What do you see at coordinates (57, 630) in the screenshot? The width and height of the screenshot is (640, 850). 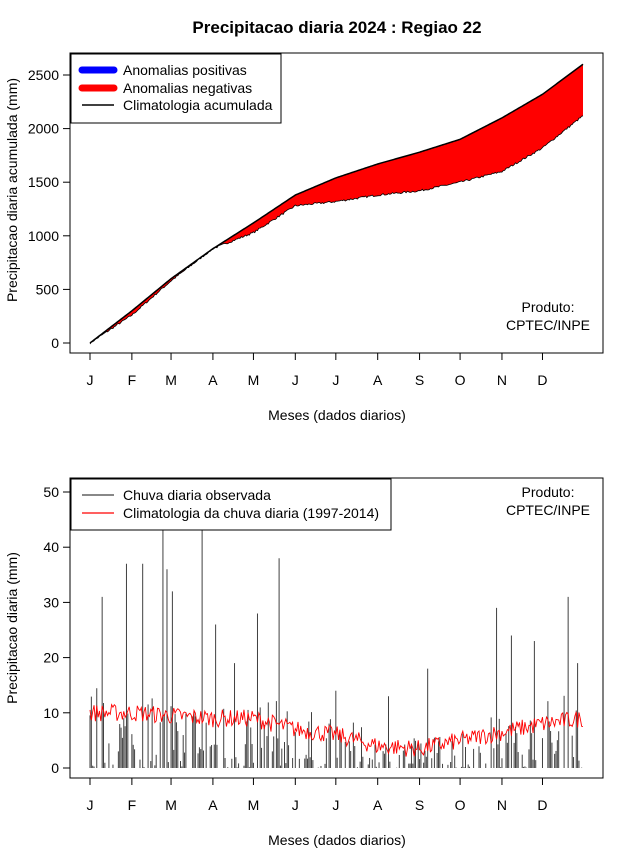 I see `bottom-y-axis: 0 10 20 30 40 50` at bounding box center [57, 630].